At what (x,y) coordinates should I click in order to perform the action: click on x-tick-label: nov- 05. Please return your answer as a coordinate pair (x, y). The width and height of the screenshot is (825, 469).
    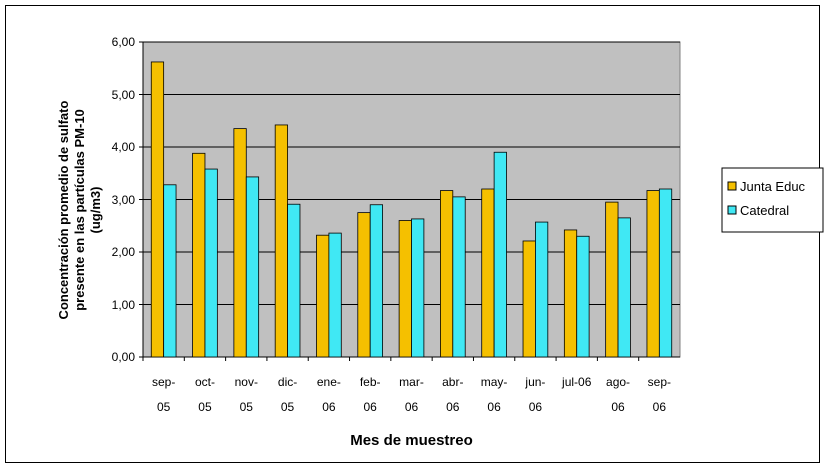
    Looking at the image, I should click on (246, 394).